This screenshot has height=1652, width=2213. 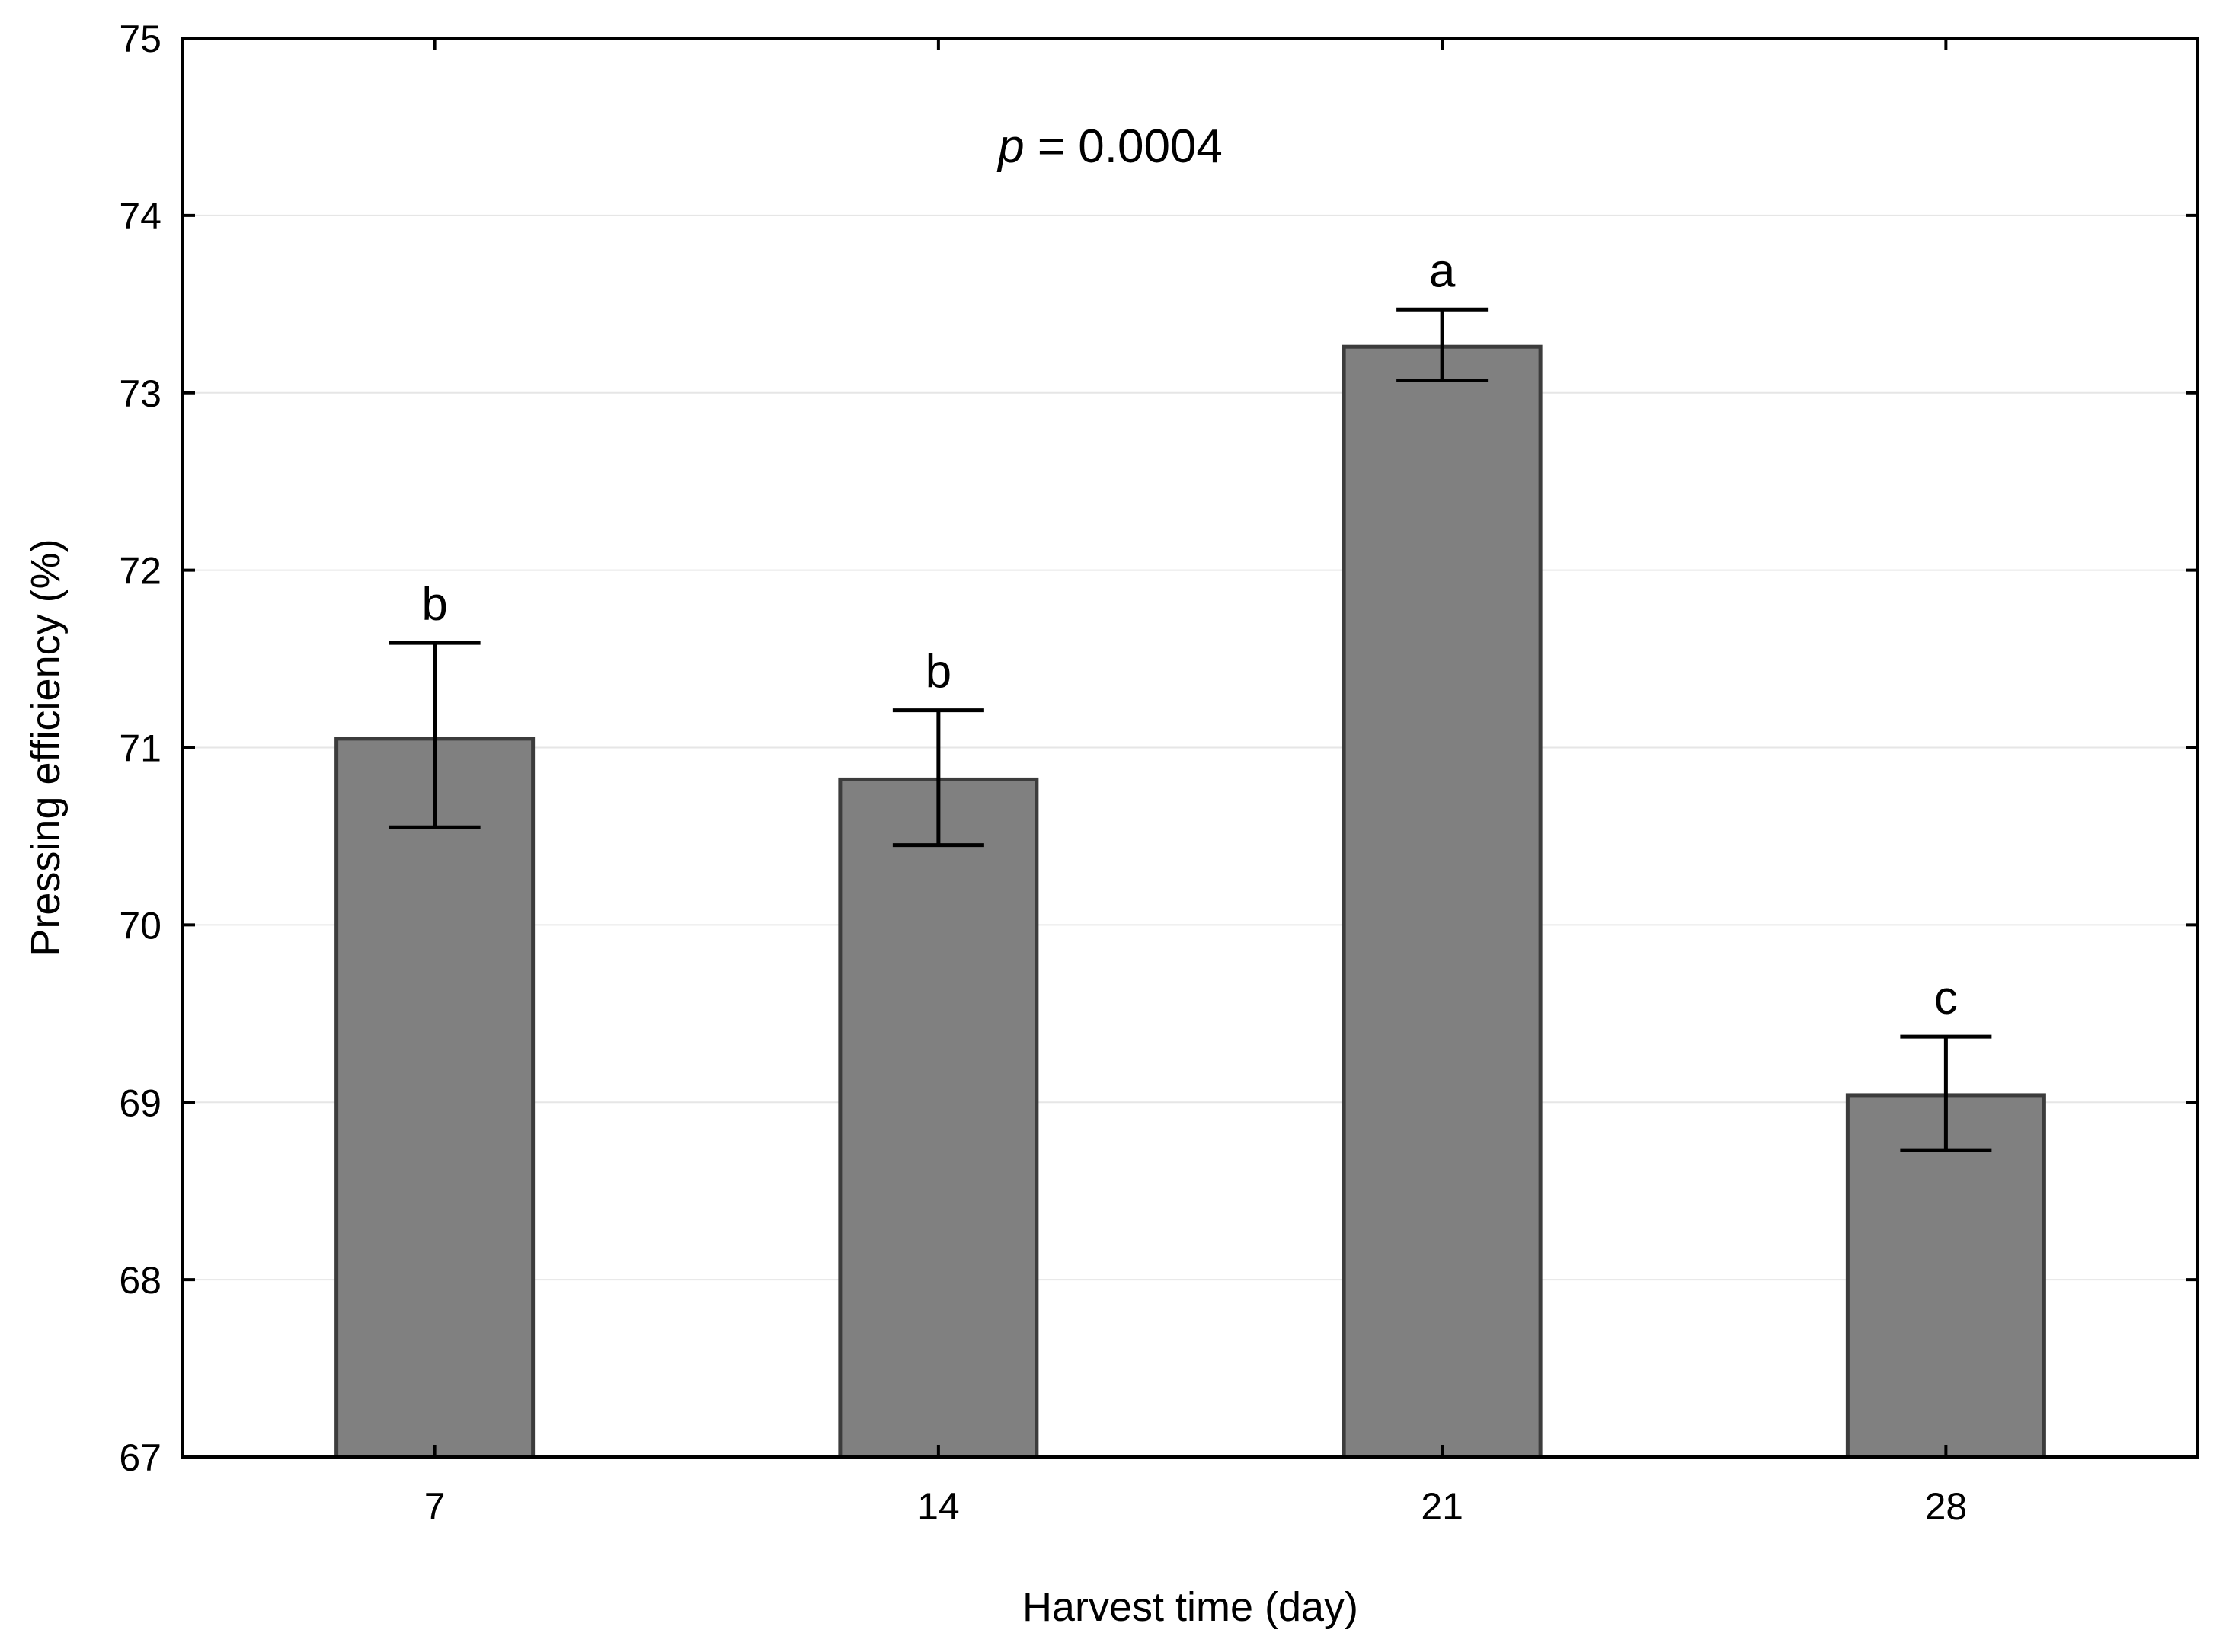 What do you see at coordinates (46, 747) in the screenshot?
I see `y-axis-title: Pressing efficiency (%)` at bounding box center [46, 747].